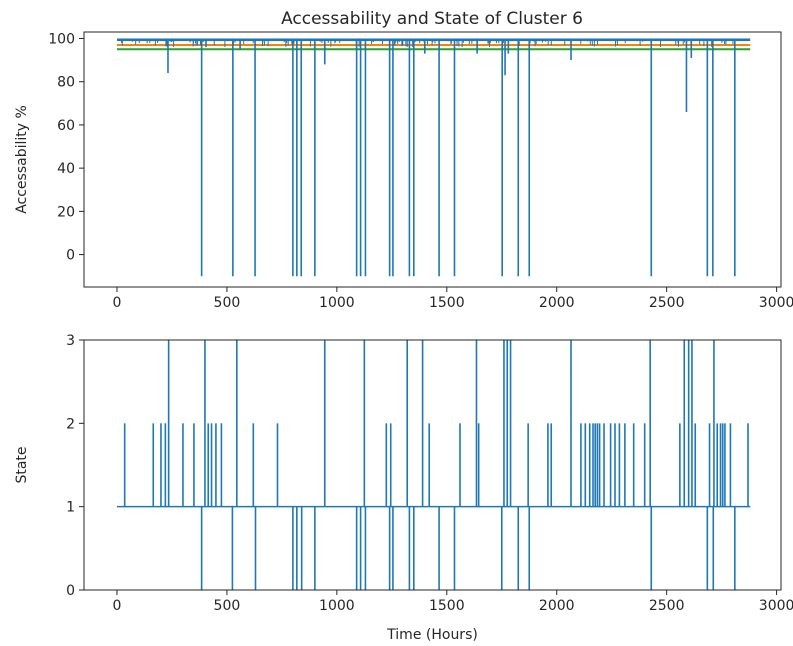  I want to click on top-xtick-label: 2500, so click(667, 303).